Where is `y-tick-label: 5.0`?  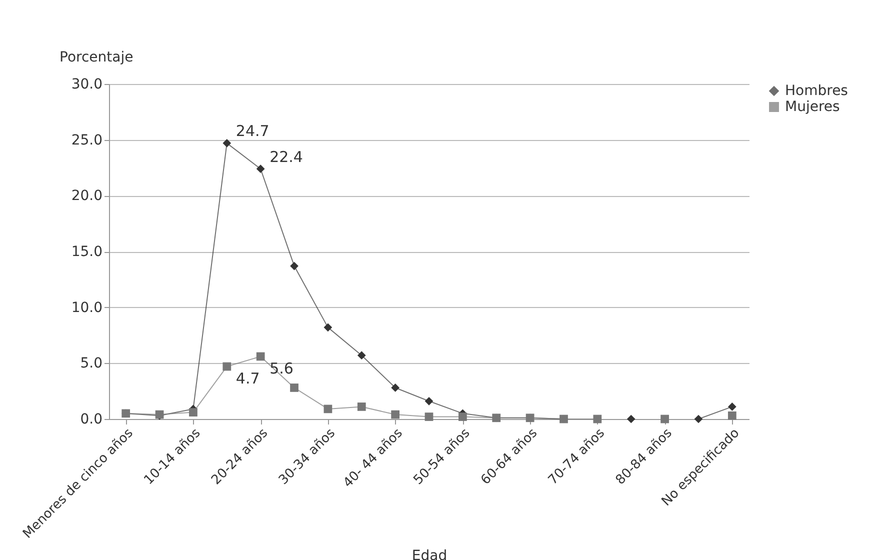 y-tick-label: 5.0 is located at coordinates (91, 364).